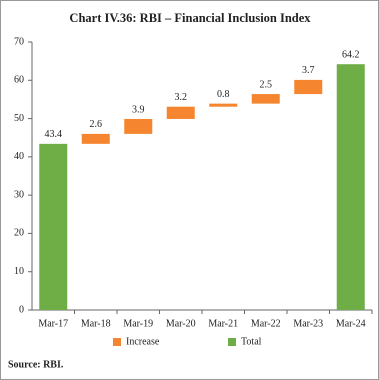 This screenshot has height=380, width=379. Describe the element at coordinates (351, 55) in the screenshot. I see `data-label: 64.2` at that location.